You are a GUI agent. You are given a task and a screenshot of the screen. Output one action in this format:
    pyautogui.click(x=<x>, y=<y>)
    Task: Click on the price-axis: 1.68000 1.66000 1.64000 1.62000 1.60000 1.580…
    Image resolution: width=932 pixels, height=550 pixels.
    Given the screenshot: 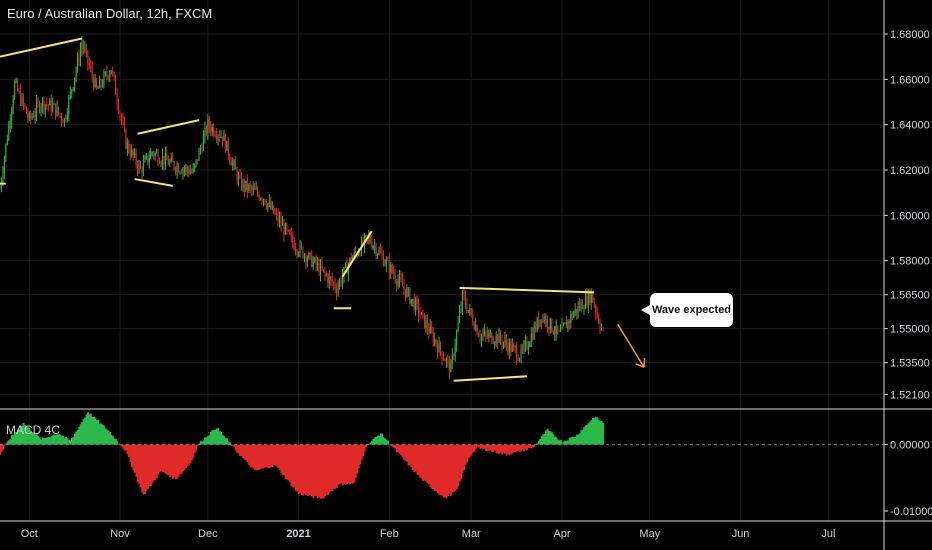 What is the action you would take?
    pyautogui.click(x=907, y=215)
    